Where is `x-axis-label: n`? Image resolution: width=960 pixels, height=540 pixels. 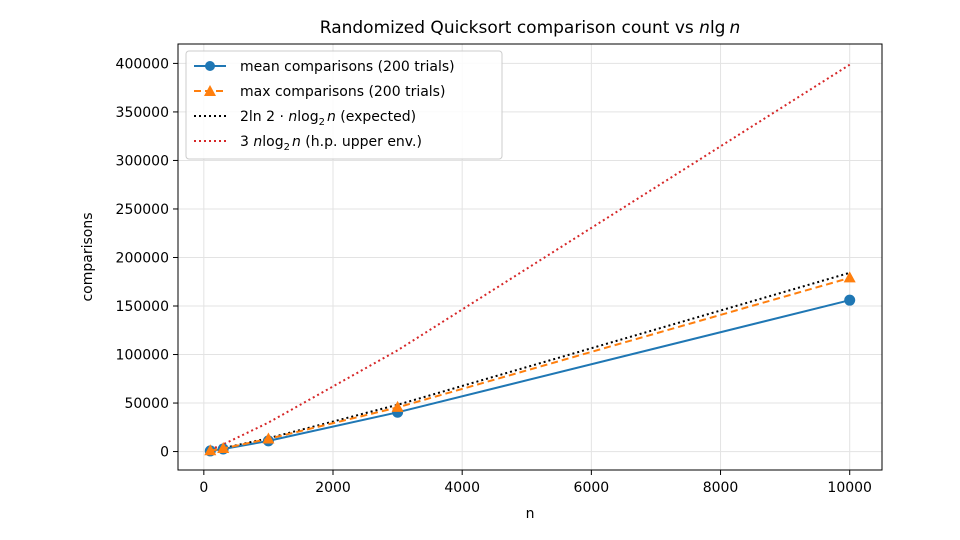 x-axis-label: n is located at coordinates (530, 514).